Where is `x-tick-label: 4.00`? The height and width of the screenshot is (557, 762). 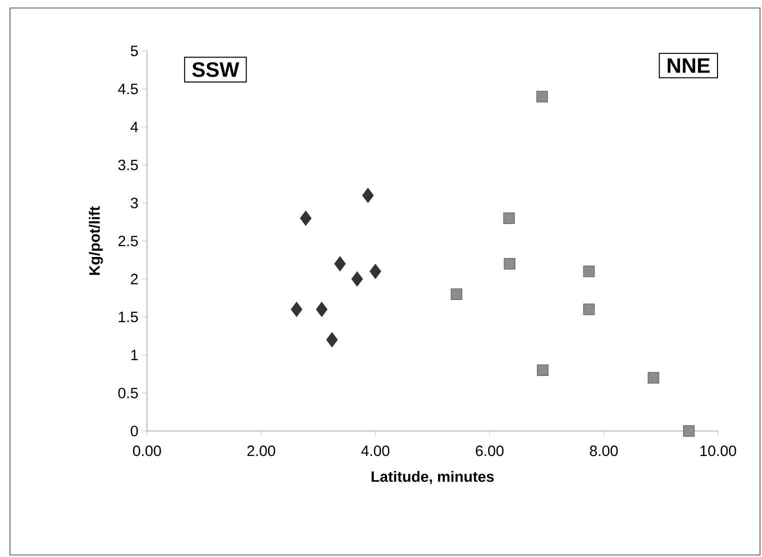 x-tick-label: 4.00 is located at coordinates (375, 451).